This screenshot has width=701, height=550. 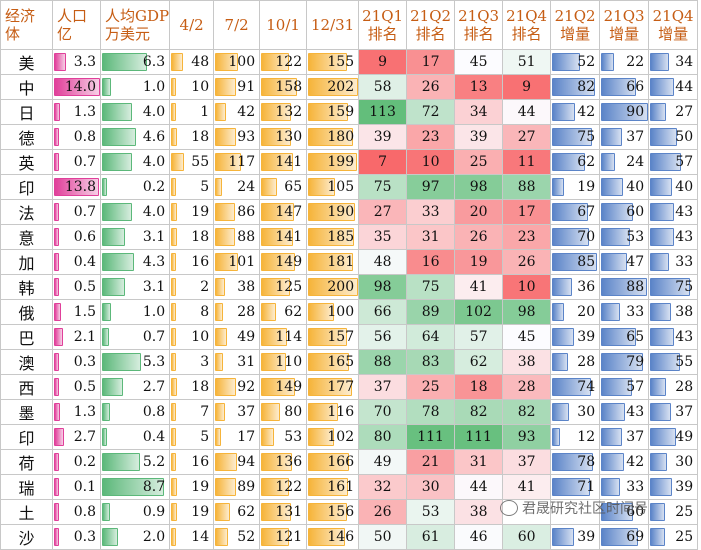 I want to click on rank-heatmap-cell: 18, so click(x=479, y=387).